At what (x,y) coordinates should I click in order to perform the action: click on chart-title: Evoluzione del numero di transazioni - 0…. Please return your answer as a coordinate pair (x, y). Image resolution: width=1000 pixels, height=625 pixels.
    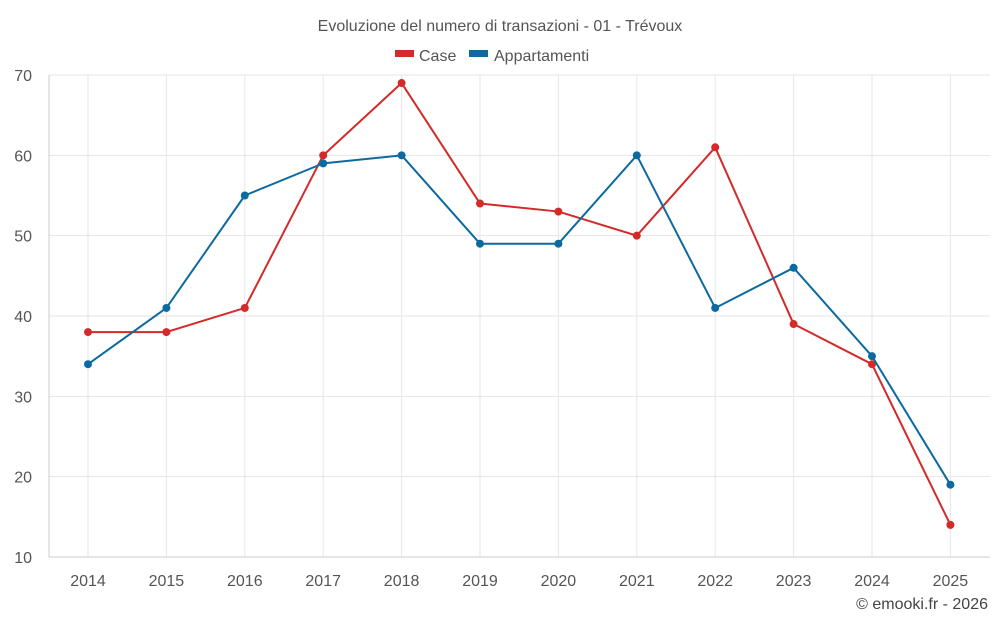
    Looking at the image, I should click on (500, 26).